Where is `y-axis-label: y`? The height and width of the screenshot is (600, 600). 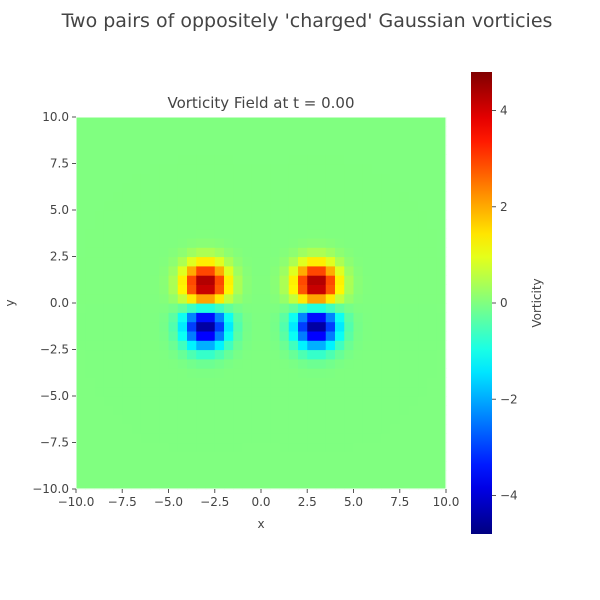
y-axis-label: y is located at coordinates (10, 302).